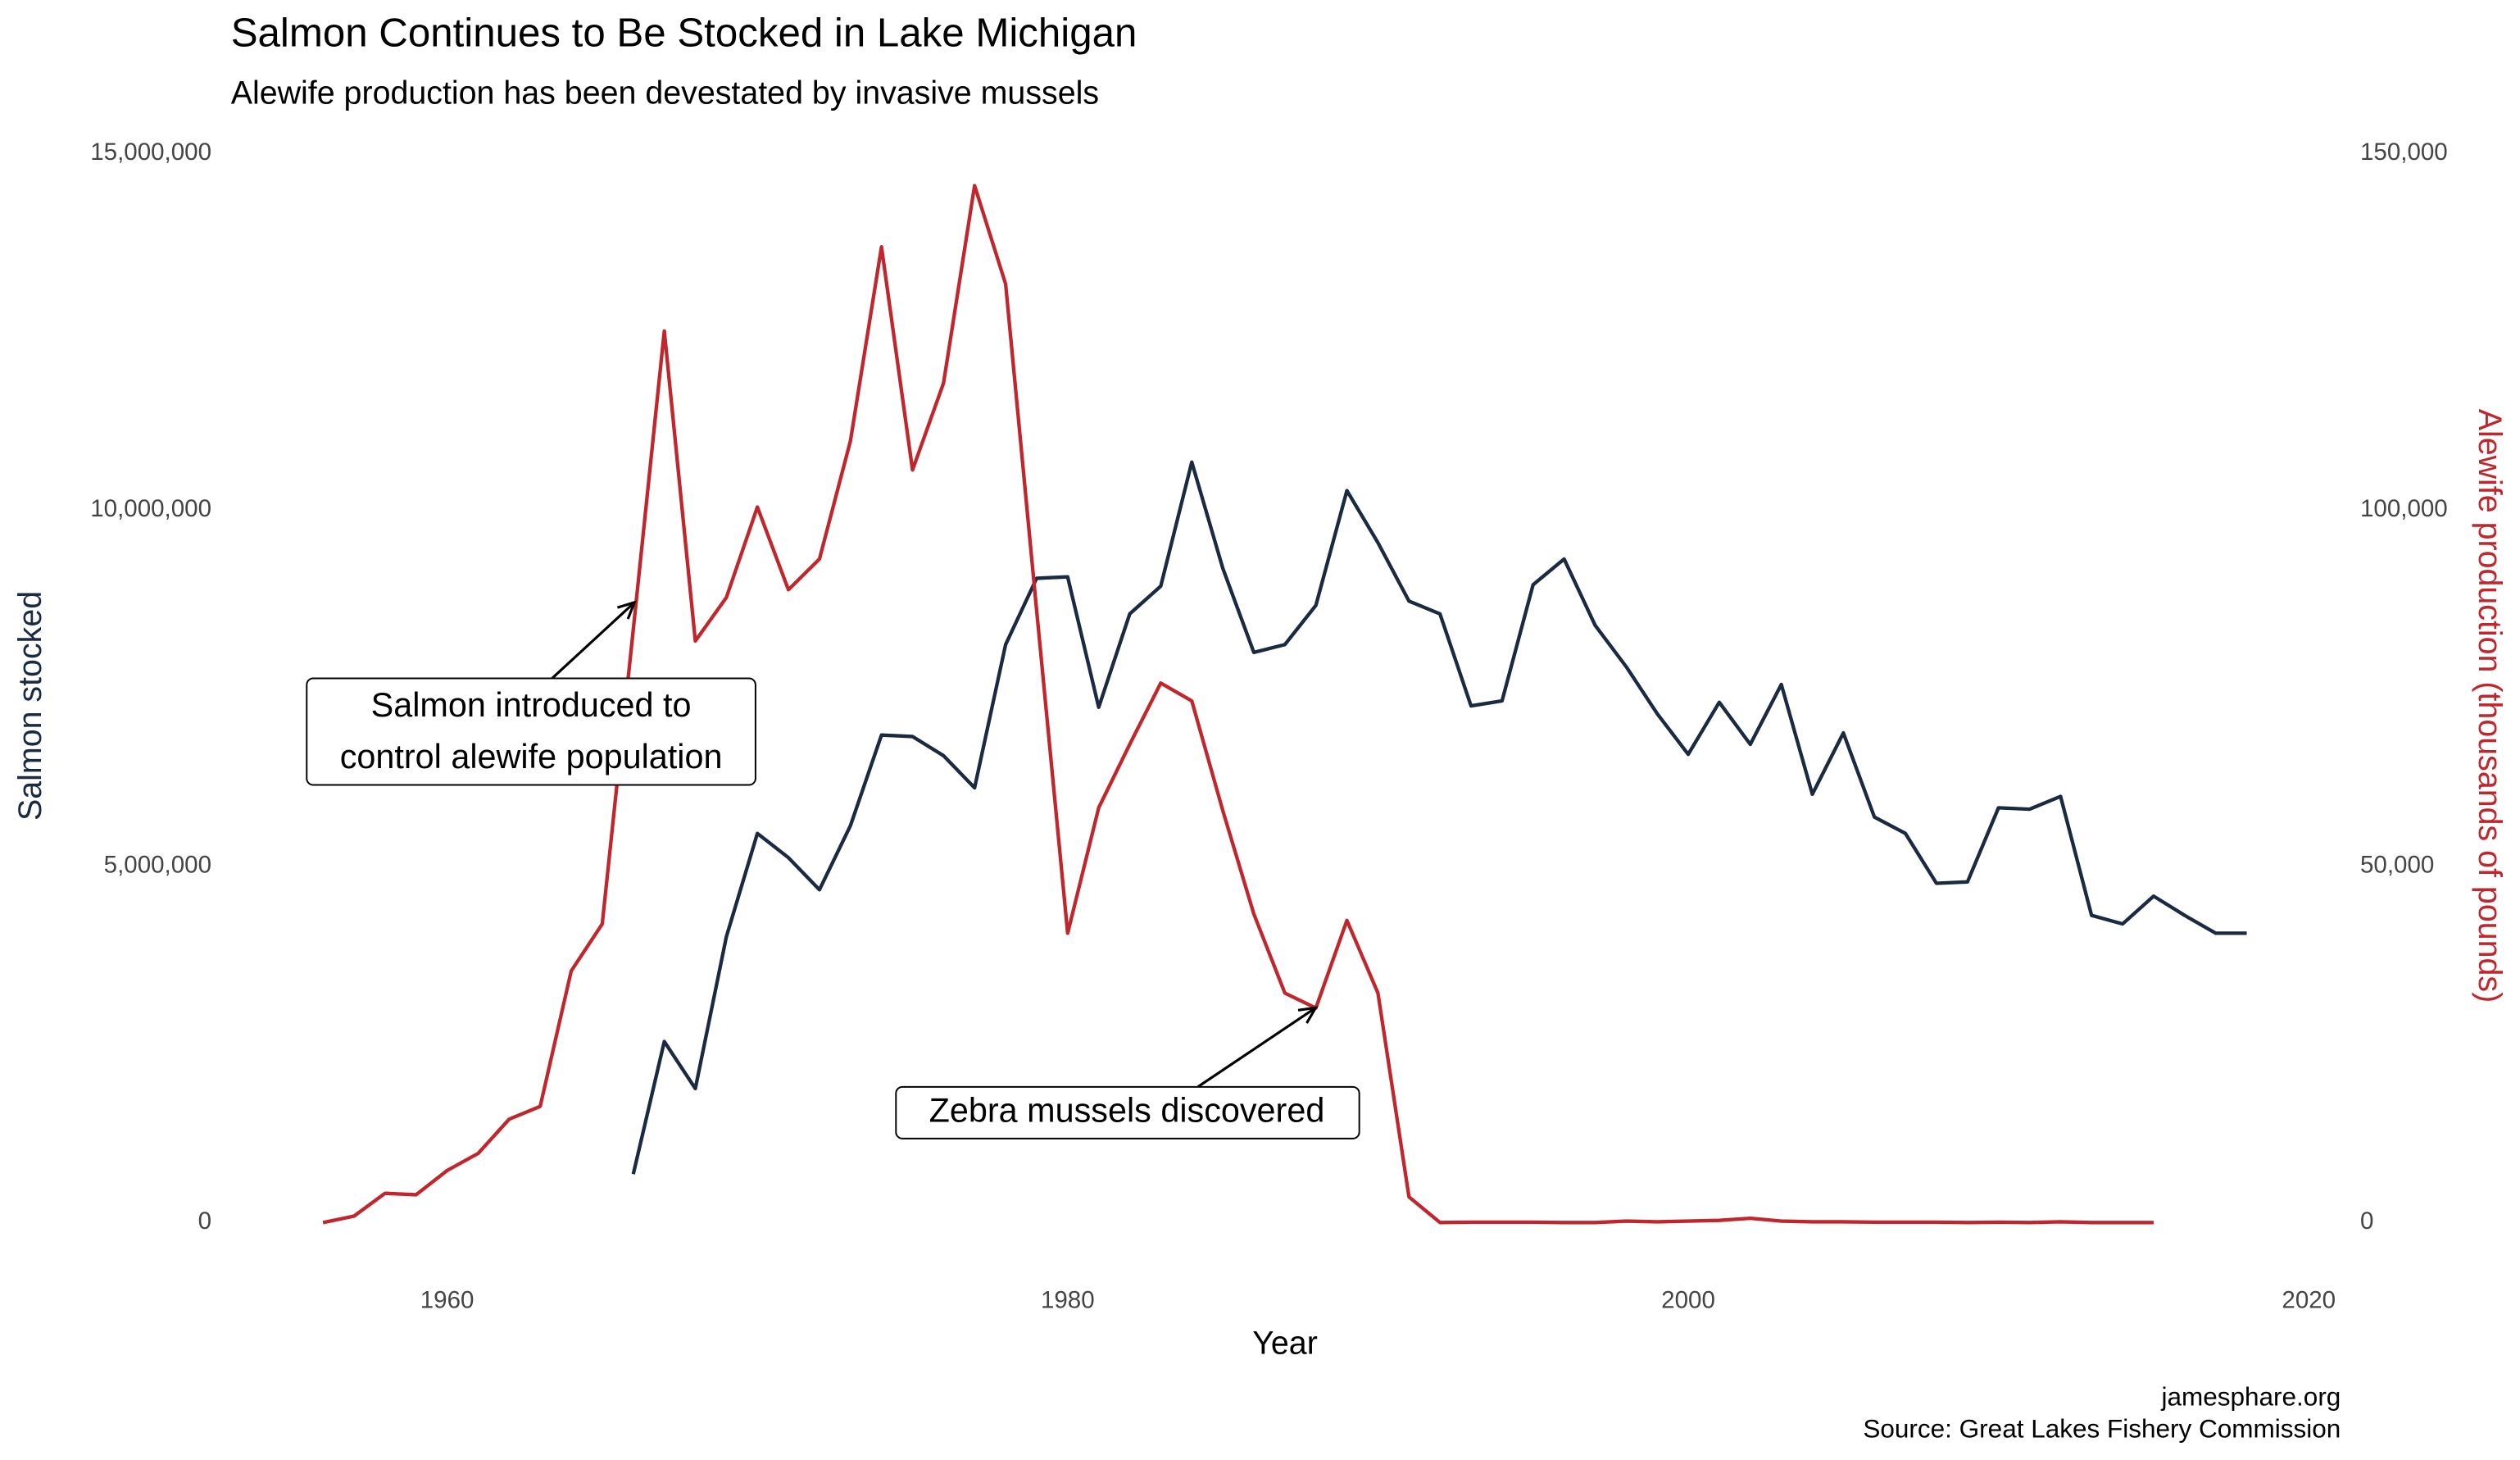  What do you see at coordinates (205, 1221) in the screenshot?
I see `y-tick-label: 0` at bounding box center [205, 1221].